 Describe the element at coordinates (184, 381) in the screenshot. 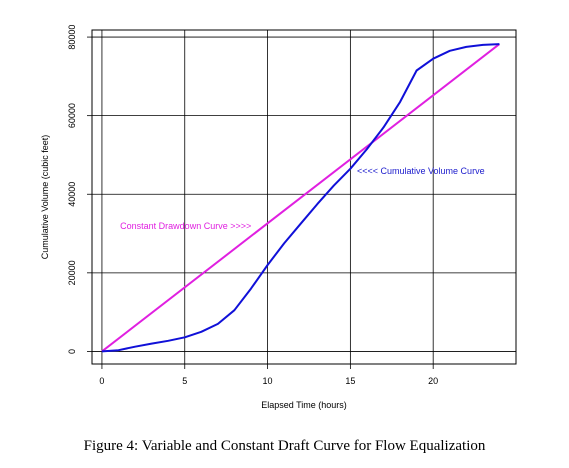

I see `x-tick-label: 5` at that location.